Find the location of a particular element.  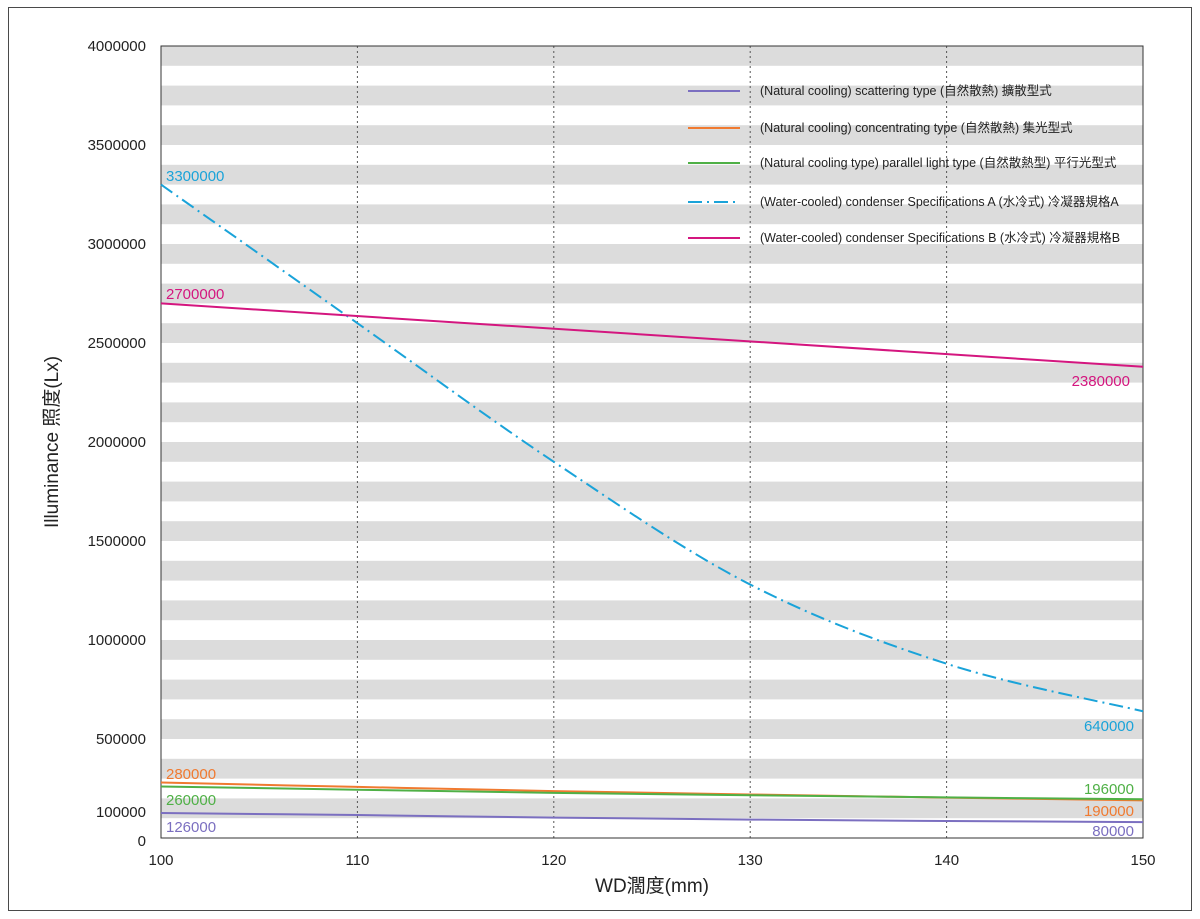

y-tick-label: 2500000 is located at coordinates (117, 343).